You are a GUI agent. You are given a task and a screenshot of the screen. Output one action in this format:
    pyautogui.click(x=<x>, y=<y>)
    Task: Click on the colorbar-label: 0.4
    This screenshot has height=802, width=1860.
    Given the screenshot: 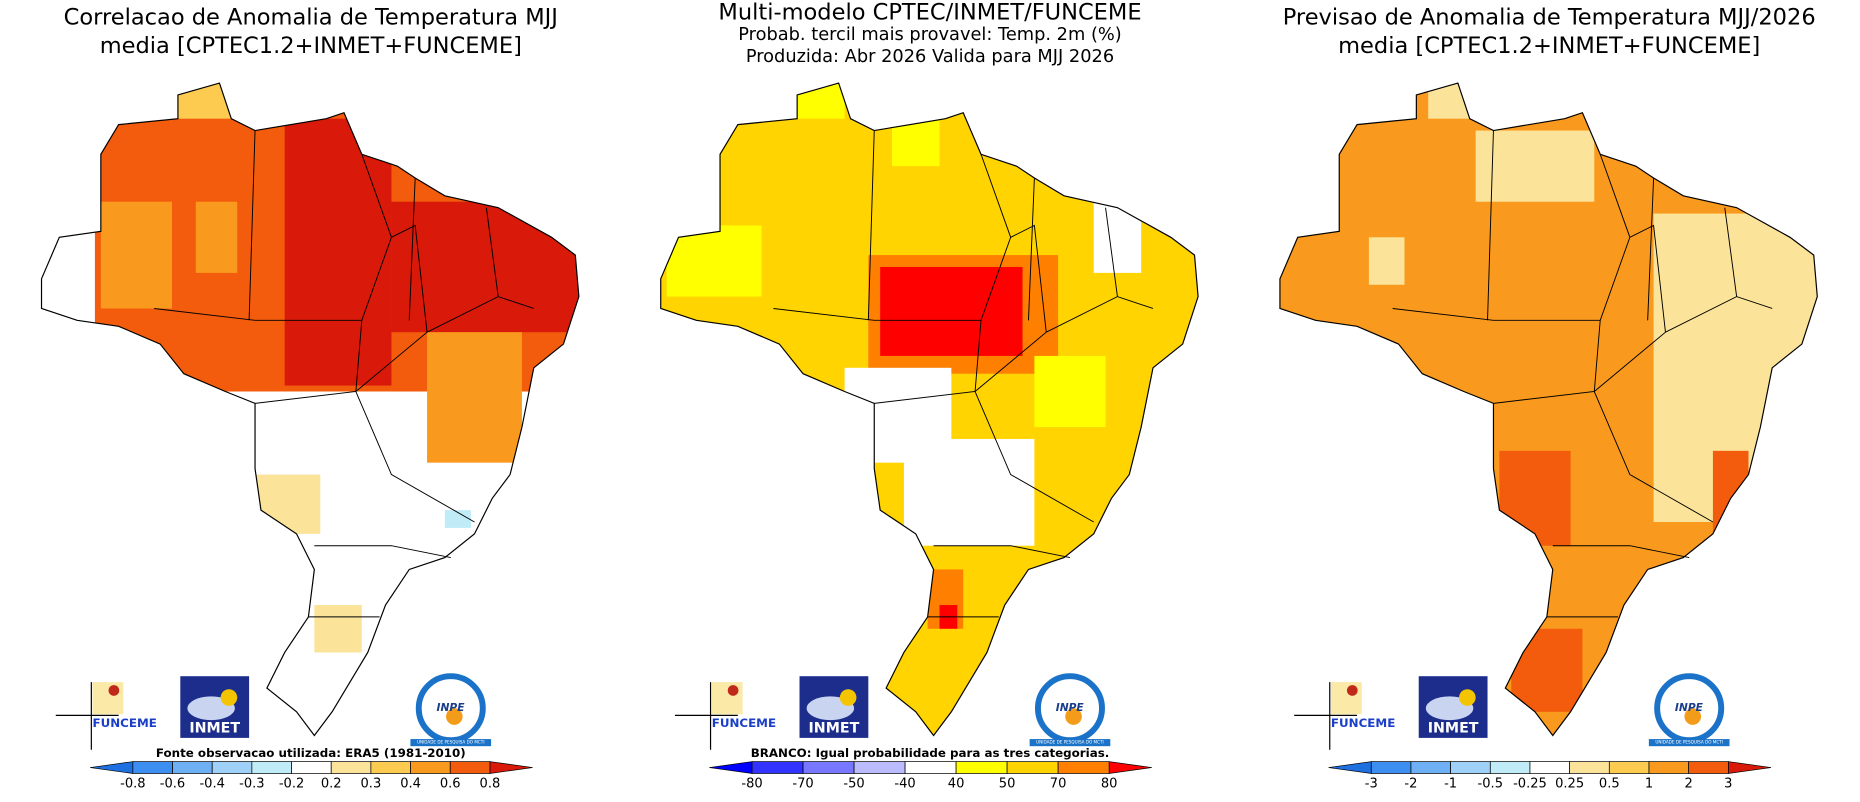 What is the action you would take?
    pyautogui.click(x=410, y=784)
    